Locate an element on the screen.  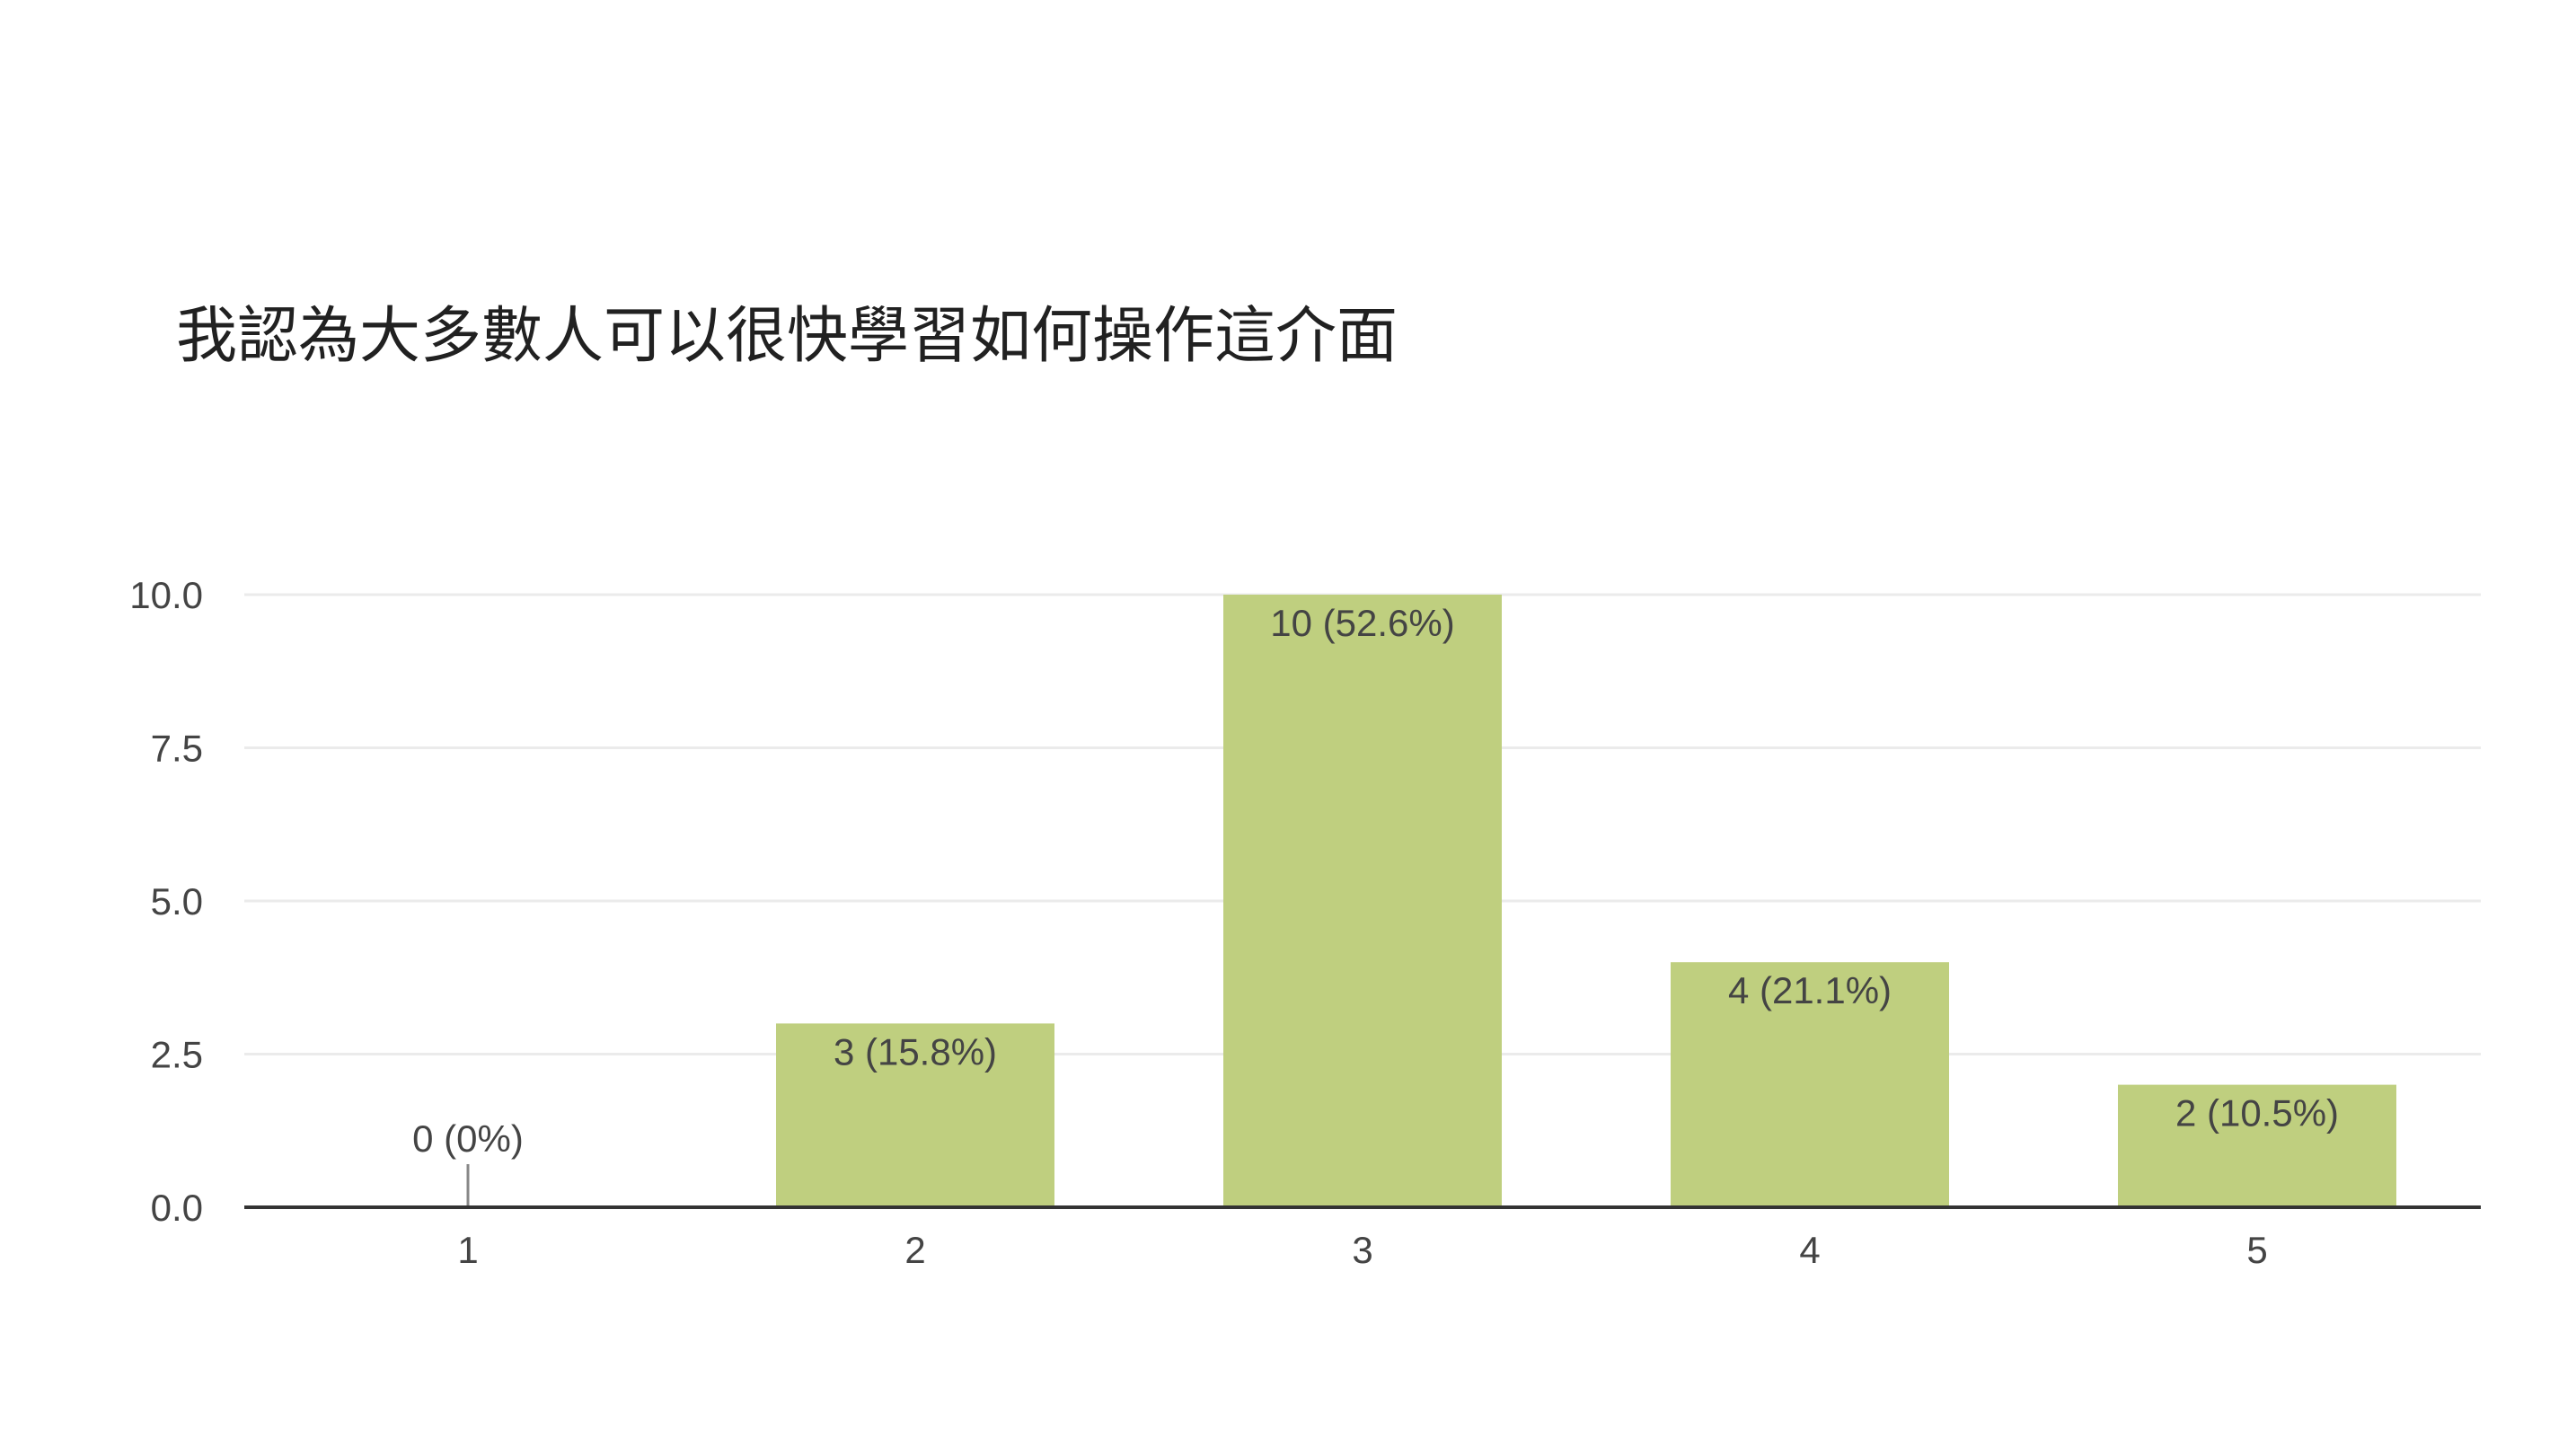
y-tick-label: 7.5 is located at coordinates (177, 749).